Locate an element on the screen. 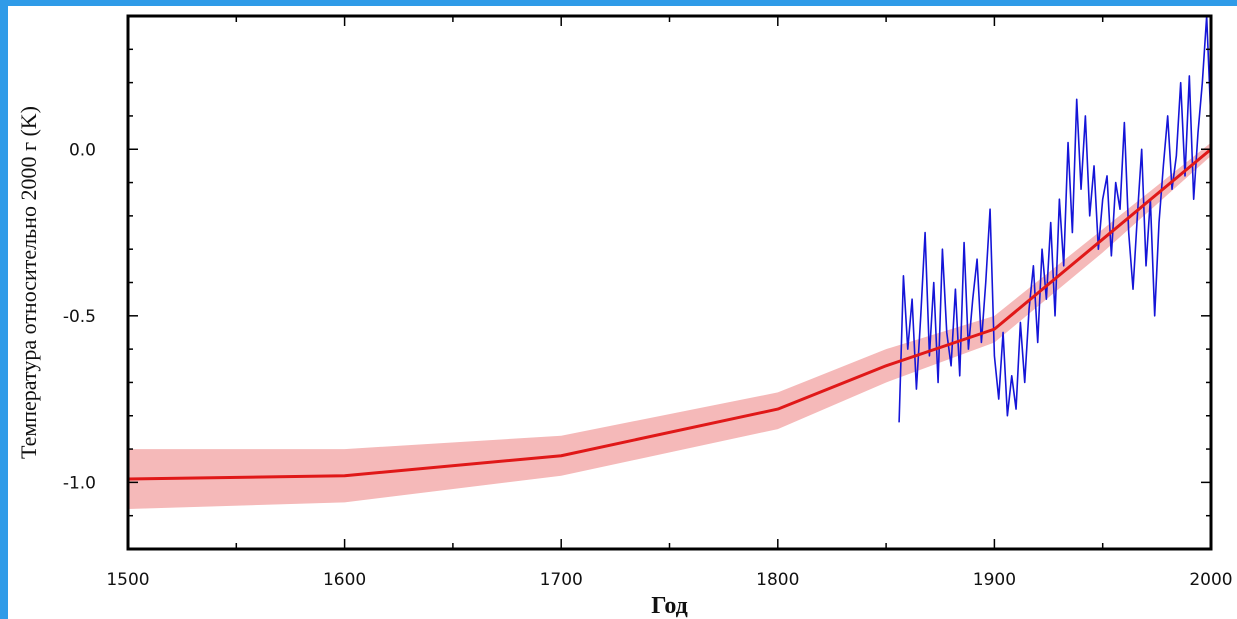 This screenshot has width=1237, height=619. y-tick-label: 0.0 is located at coordinates (82, 150).